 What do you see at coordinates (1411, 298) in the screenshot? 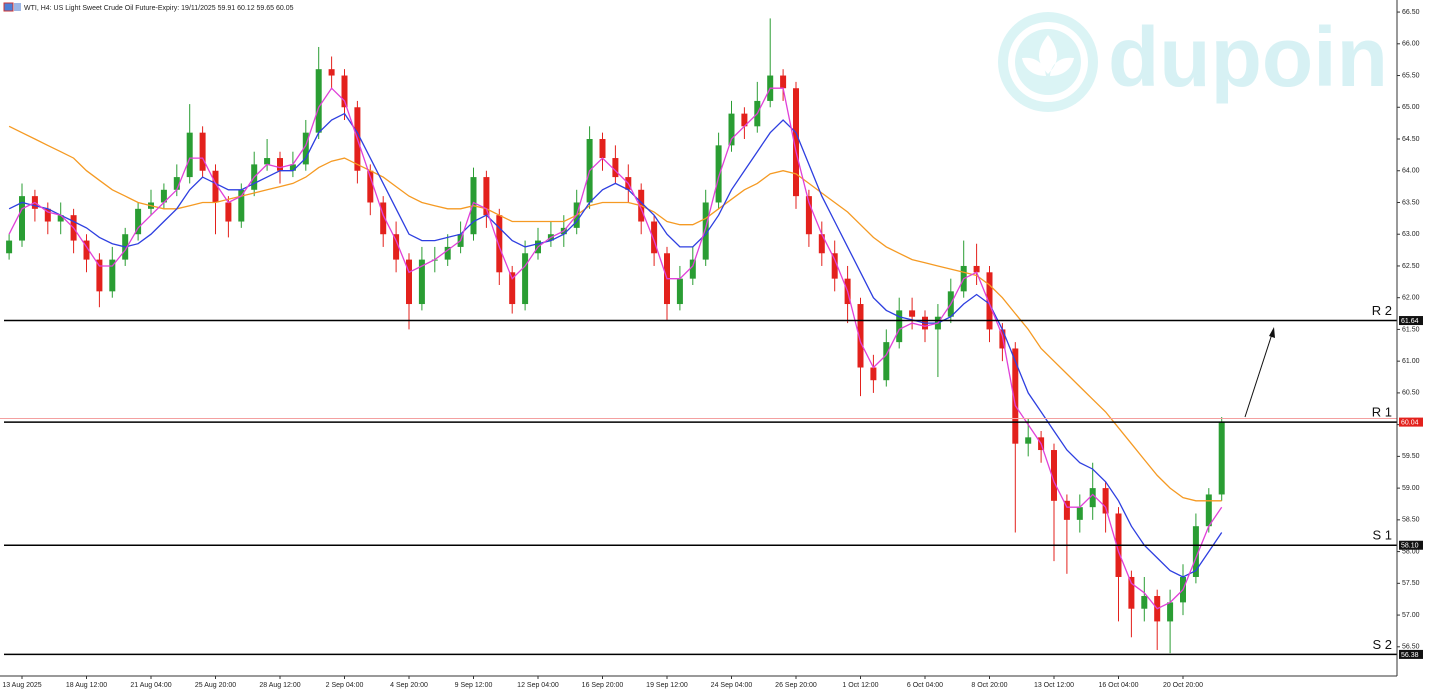
I see `y-tick-label: 62.00` at bounding box center [1411, 298].